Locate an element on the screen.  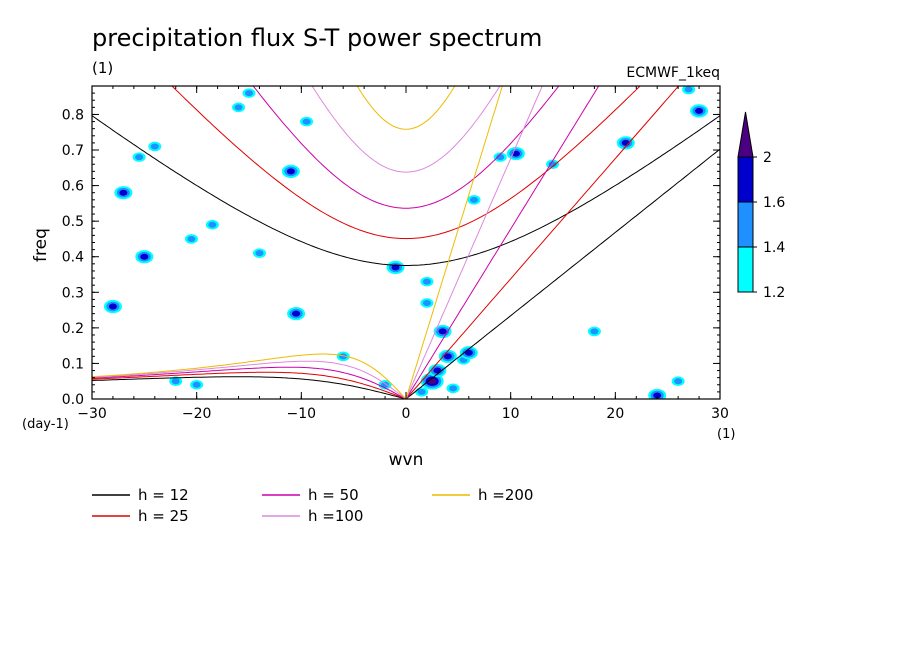
x-axis-label: wvn is located at coordinates (406, 460).